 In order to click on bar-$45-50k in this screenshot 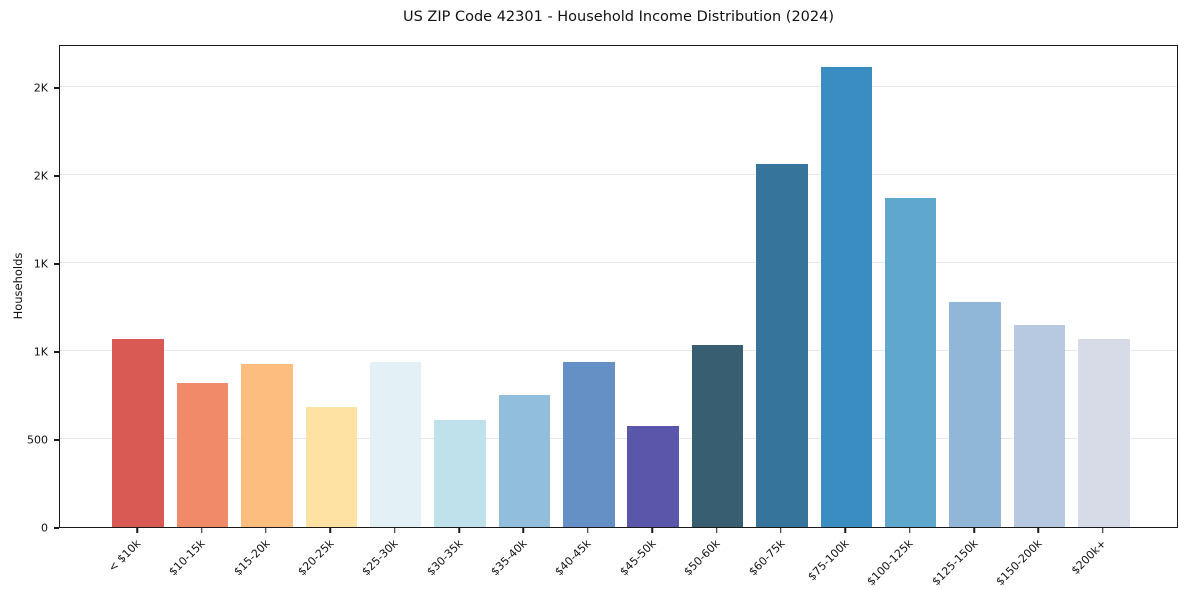, I will do `click(653, 476)`.